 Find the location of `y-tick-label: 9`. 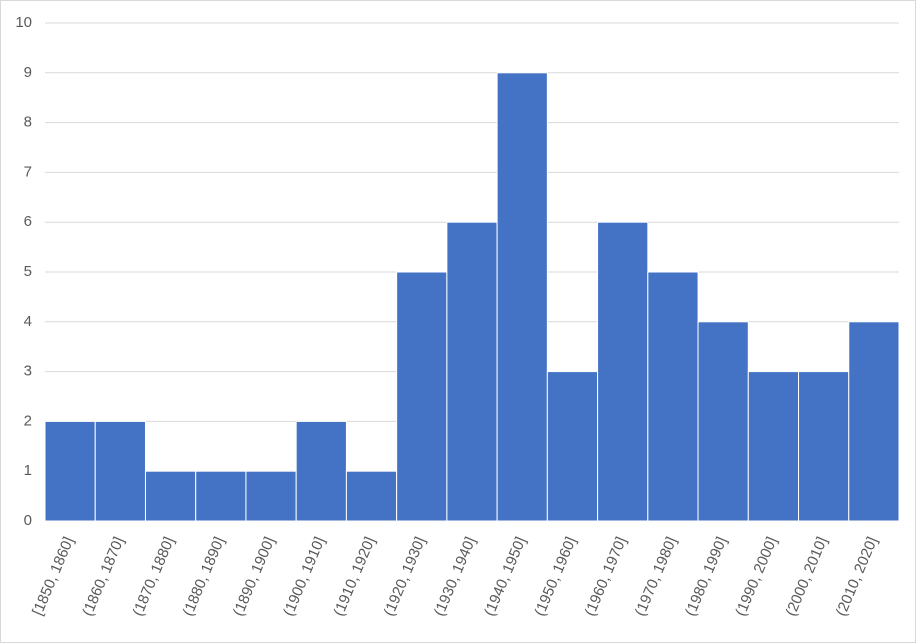

y-tick-label: 9 is located at coordinates (28, 72).